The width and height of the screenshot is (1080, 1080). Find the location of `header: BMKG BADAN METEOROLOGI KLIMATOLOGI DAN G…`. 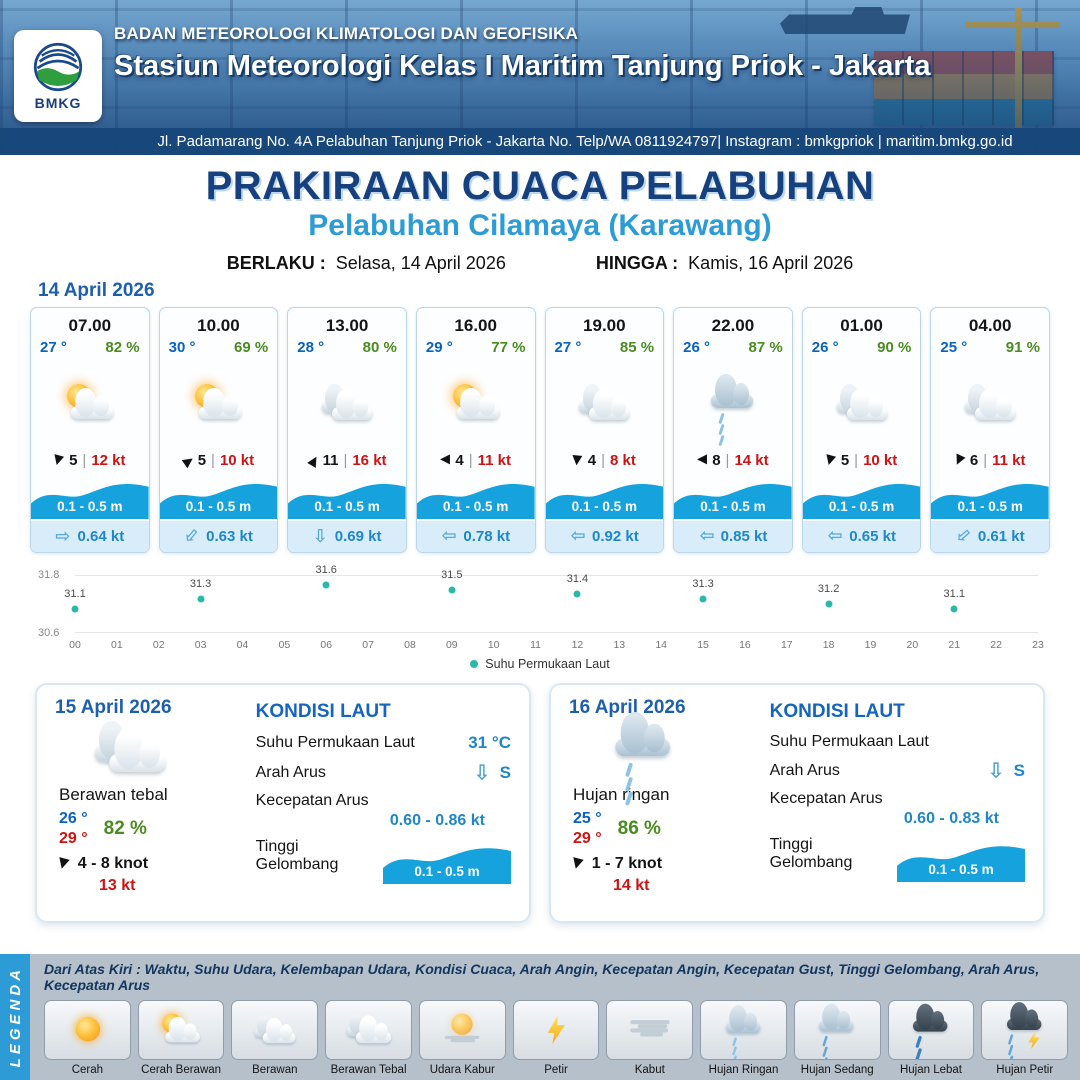

header: BMKG BADAN METEOROLOGI KLIMATOLOGI DAN G… is located at coordinates (540, 77).